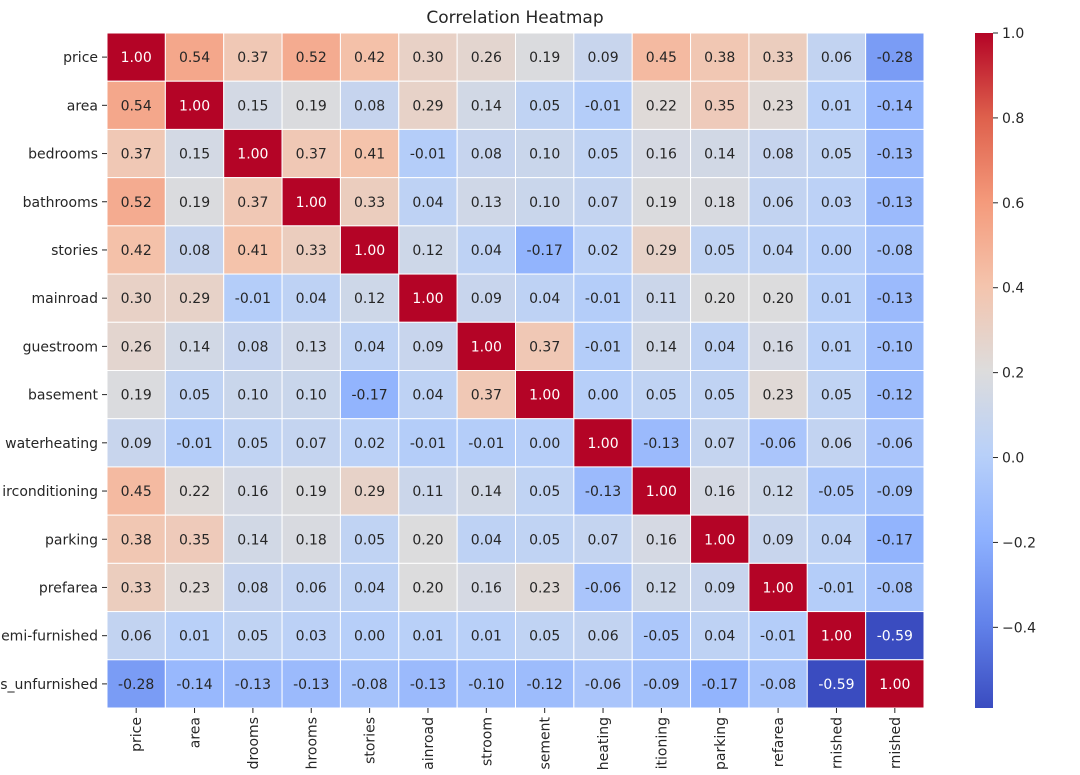 The image size is (1080, 775). Describe the element at coordinates (836, 685) in the screenshot. I see `cell-value-label: -0.59` at that location.